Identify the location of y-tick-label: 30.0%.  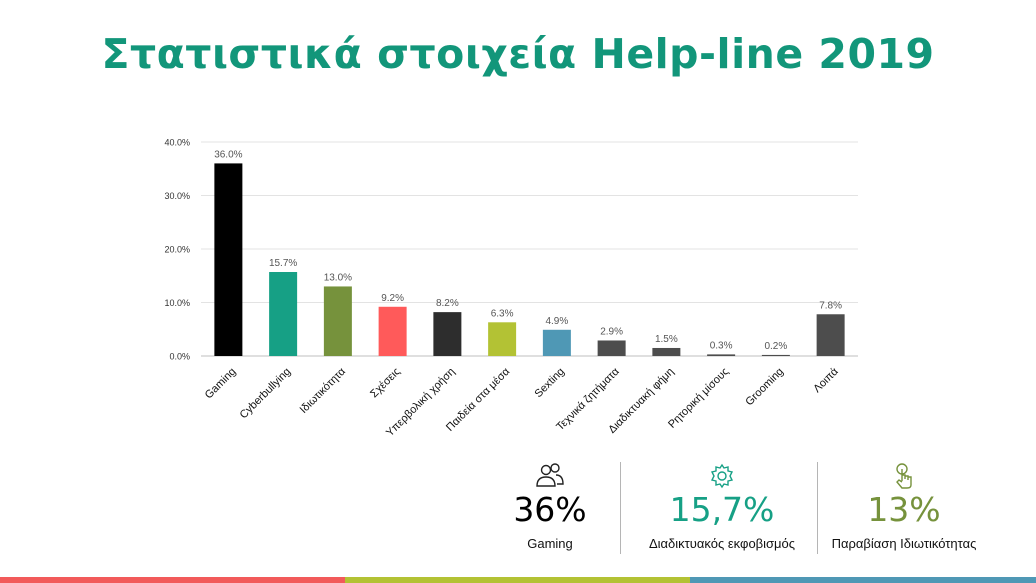
(177, 196).